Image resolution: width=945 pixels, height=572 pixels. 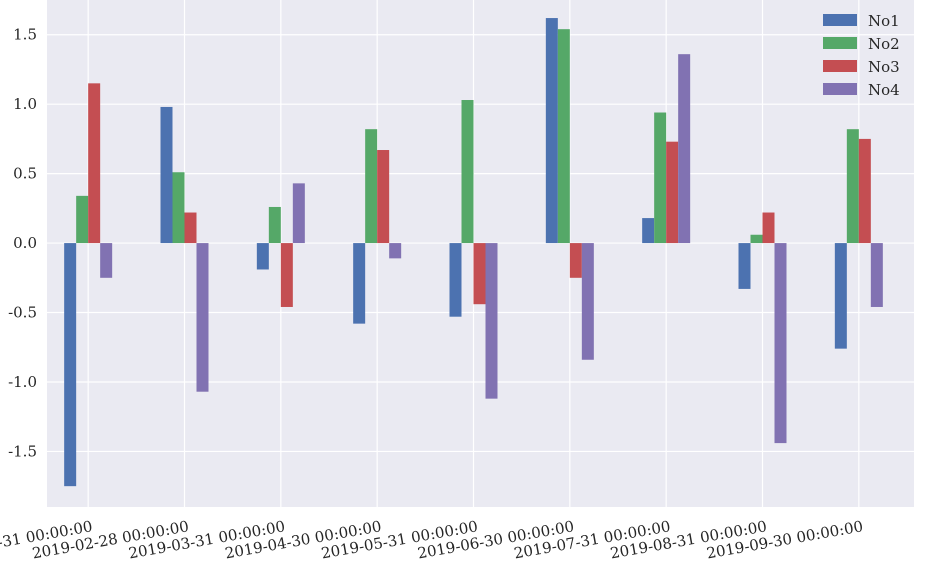 I want to click on y-tick-label: 1.0, so click(x=25, y=104).